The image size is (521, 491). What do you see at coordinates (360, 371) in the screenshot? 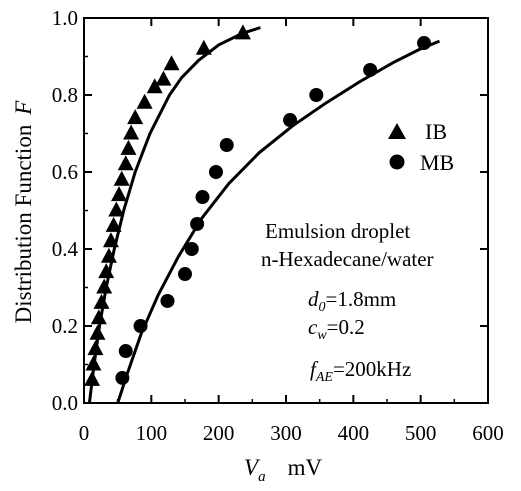
I see `annotation-fae: fAE=200kHz` at bounding box center [360, 371].